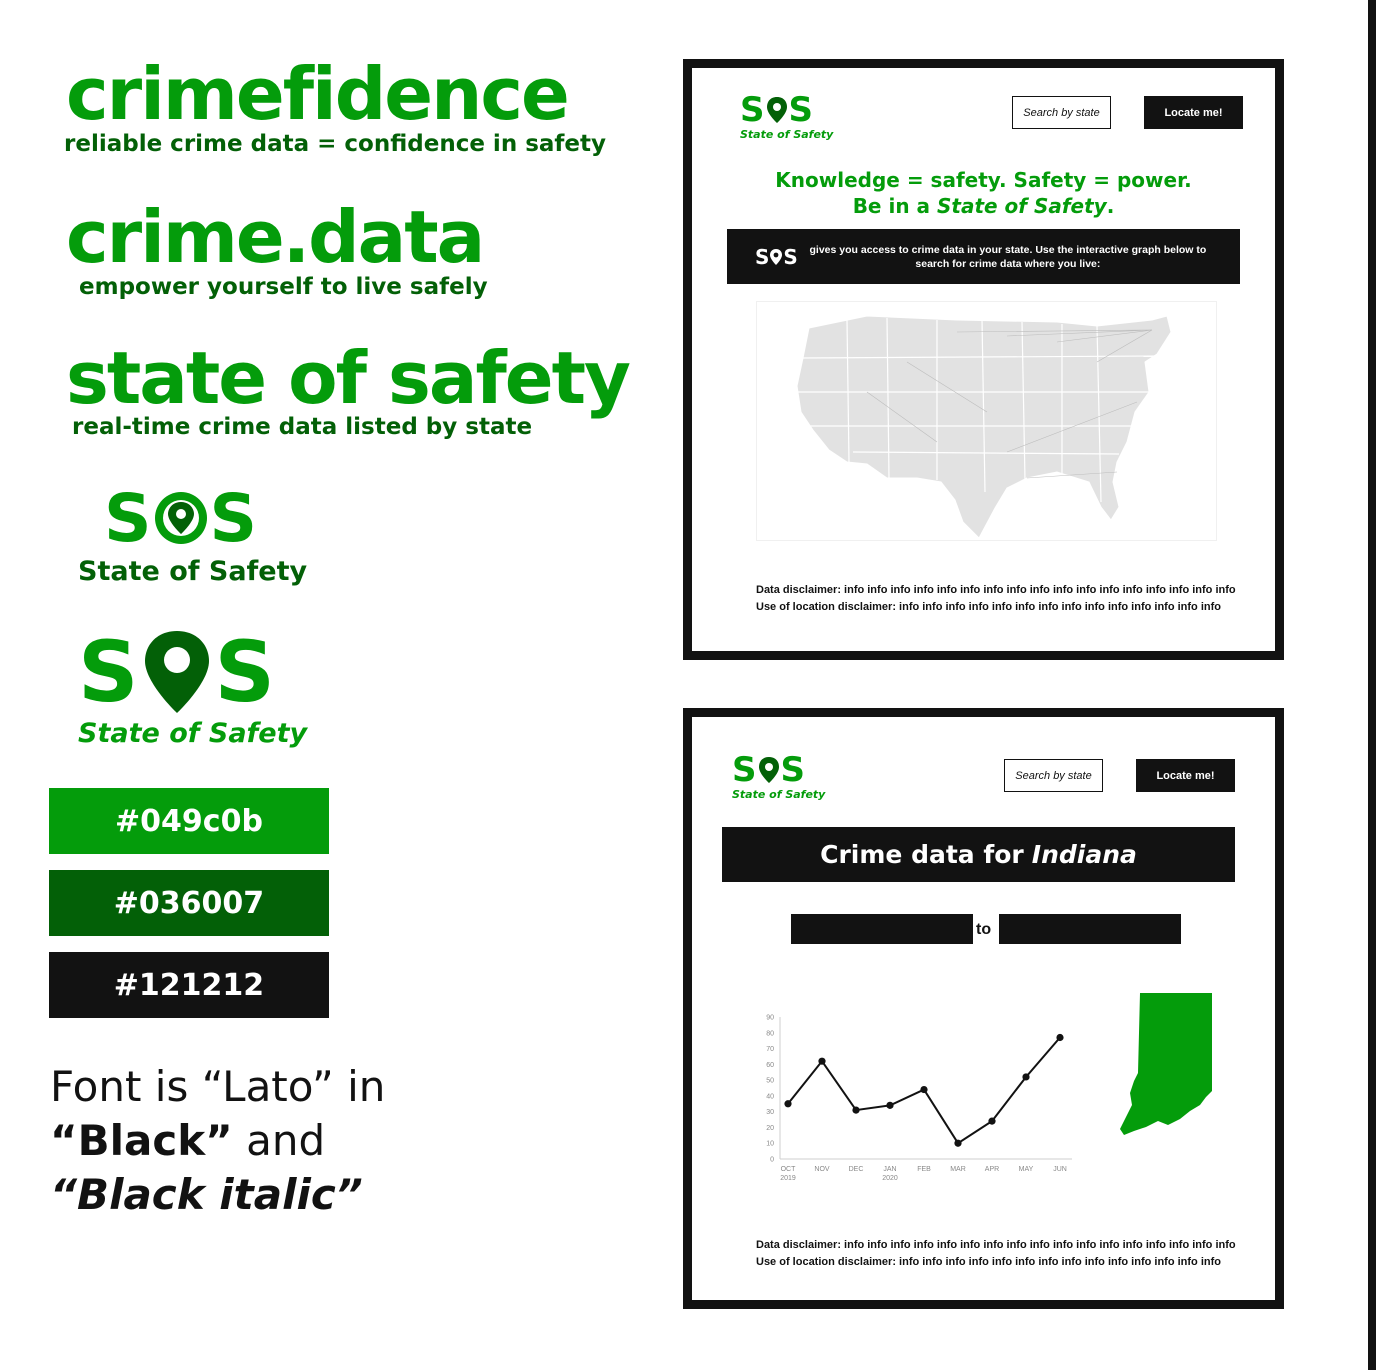 This screenshot has width=1376, height=1370. I want to click on x-tick-label: JUN, so click(1060, 1169).